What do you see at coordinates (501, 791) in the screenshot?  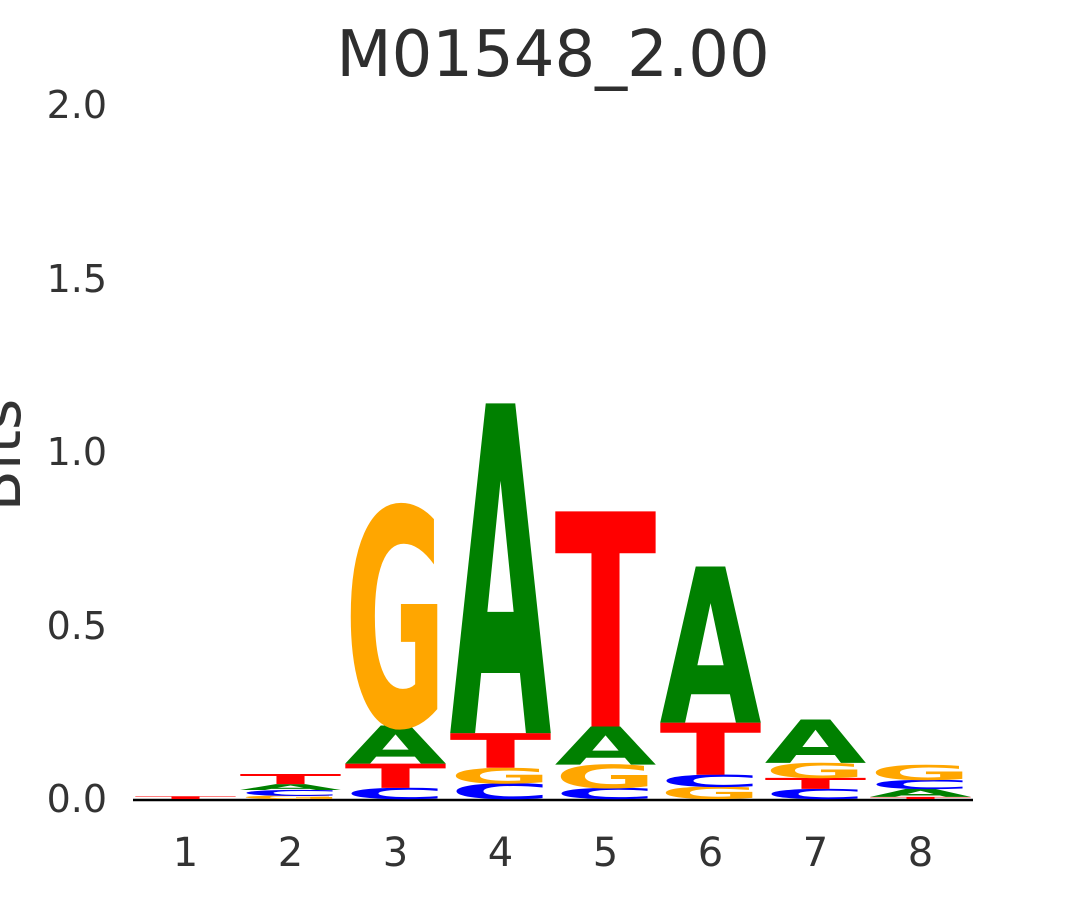 I see `logo-letter-C-pos4: C` at bounding box center [501, 791].